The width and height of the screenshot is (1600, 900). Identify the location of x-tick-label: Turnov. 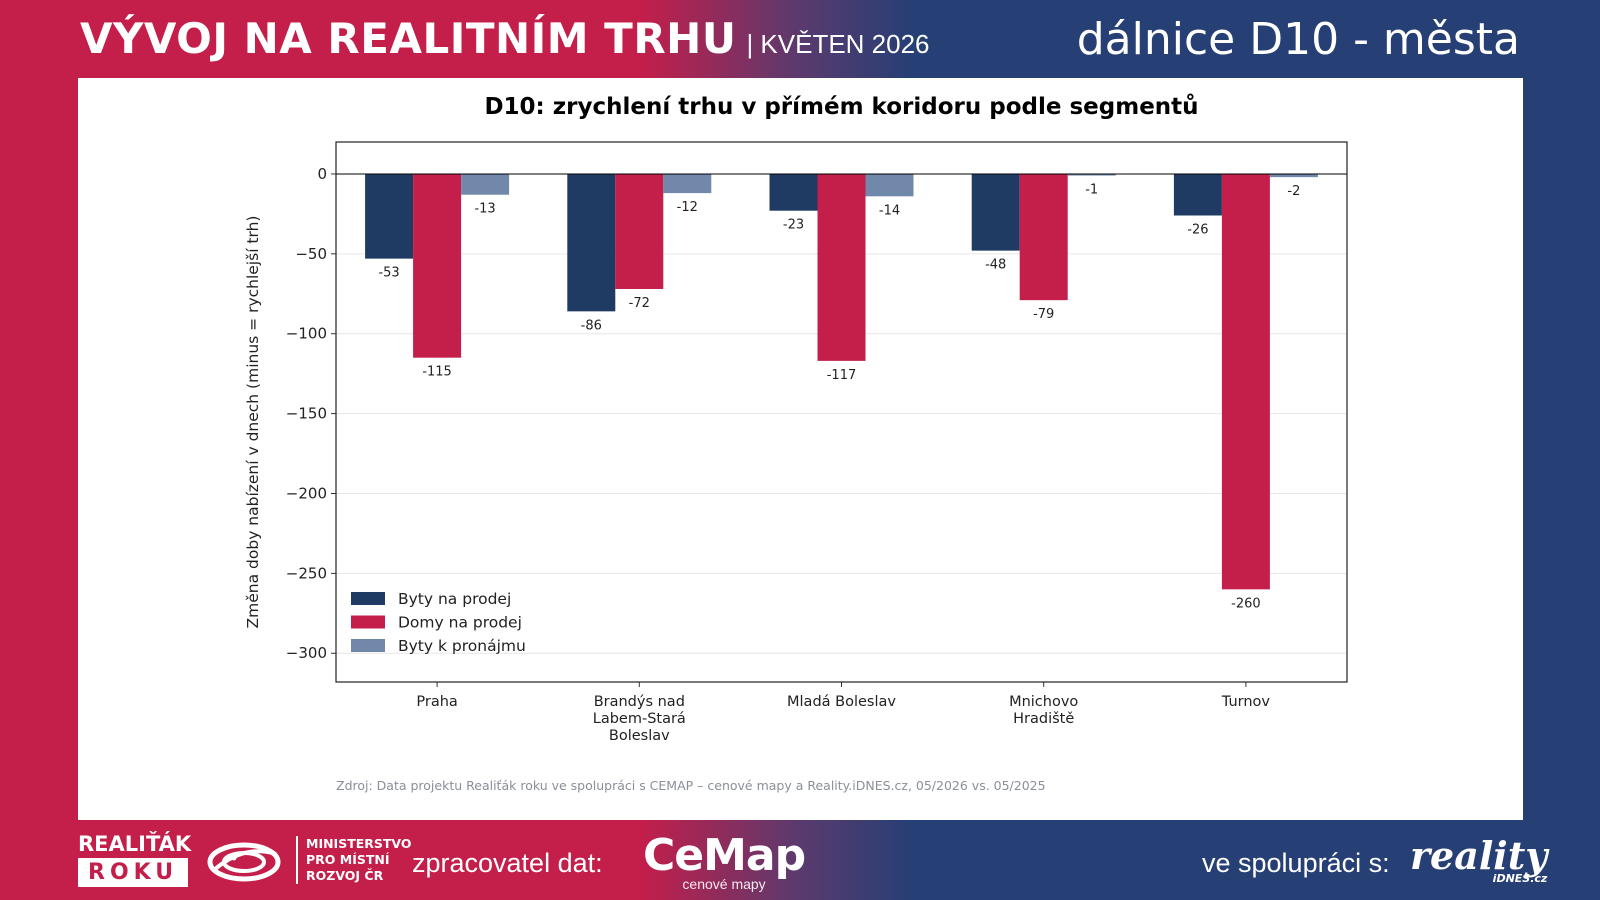
(1246, 702).